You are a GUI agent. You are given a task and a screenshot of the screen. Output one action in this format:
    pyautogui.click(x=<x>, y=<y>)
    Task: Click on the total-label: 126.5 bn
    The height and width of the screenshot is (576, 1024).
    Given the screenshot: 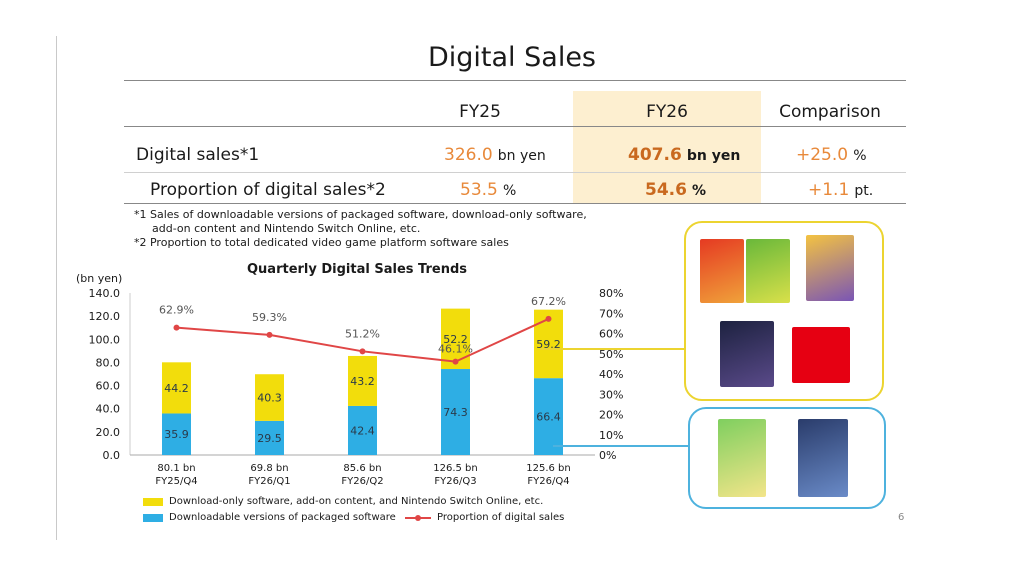 What is the action you would take?
    pyautogui.click(x=455, y=468)
    